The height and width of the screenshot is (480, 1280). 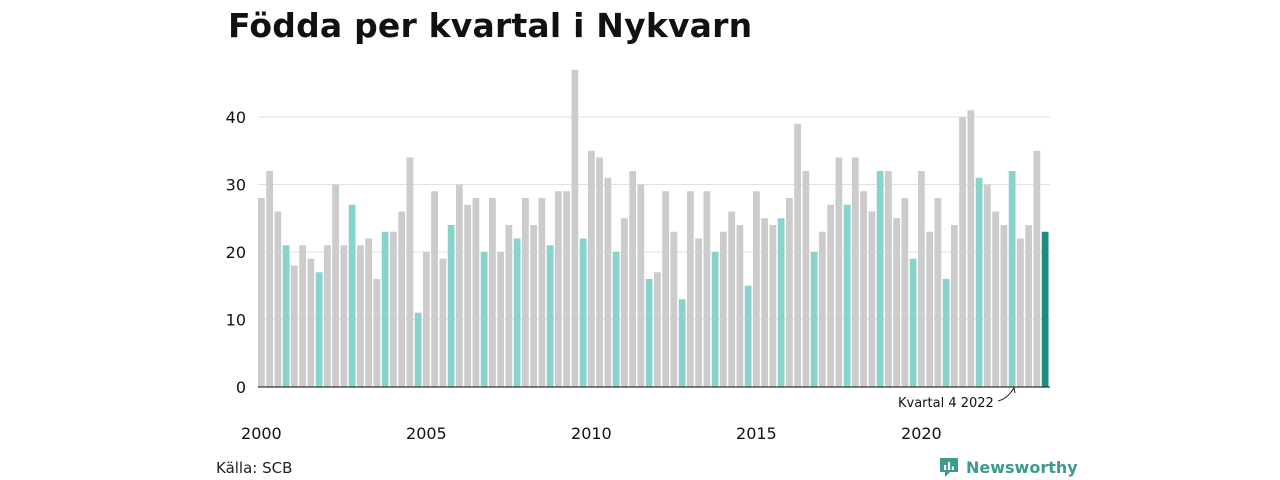 What do you see at coordinates (236, 117) in the screenshot?
I see `y-tick-label: 40` at bounding box center [236, 117].